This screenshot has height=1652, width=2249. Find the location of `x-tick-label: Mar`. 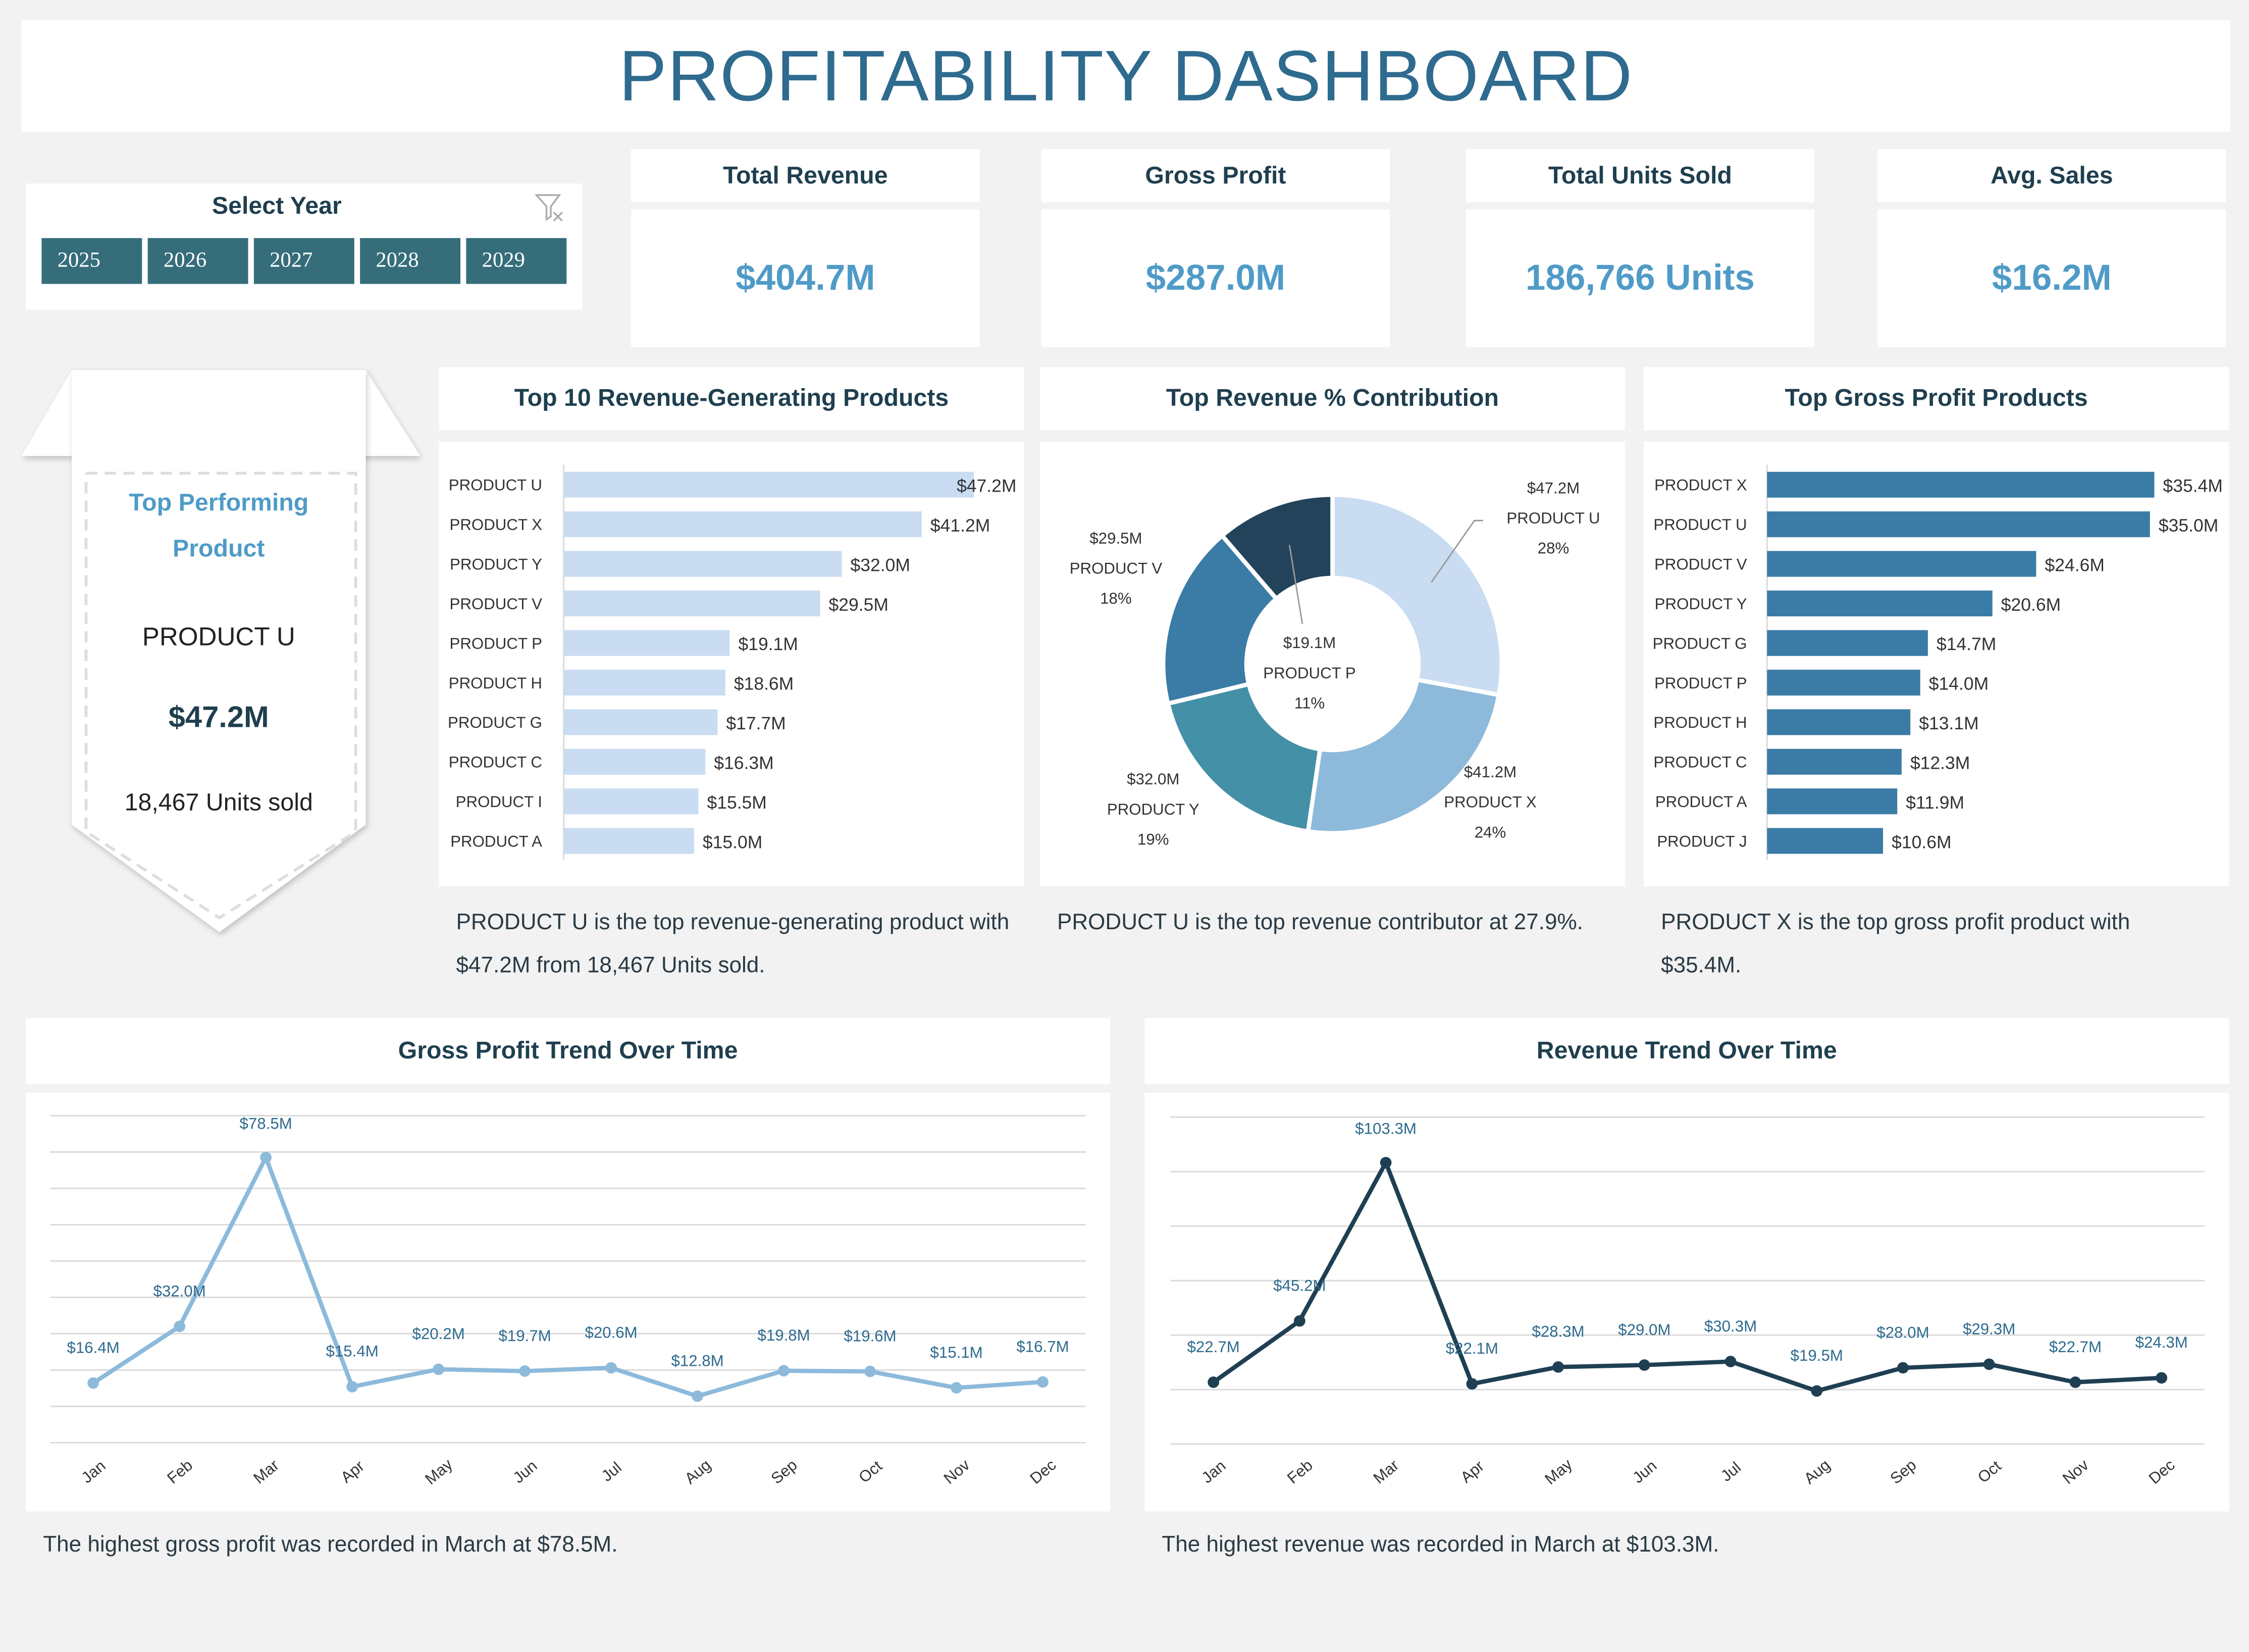

x-tick-label: Mar is located at coordinates (1386, 1472).